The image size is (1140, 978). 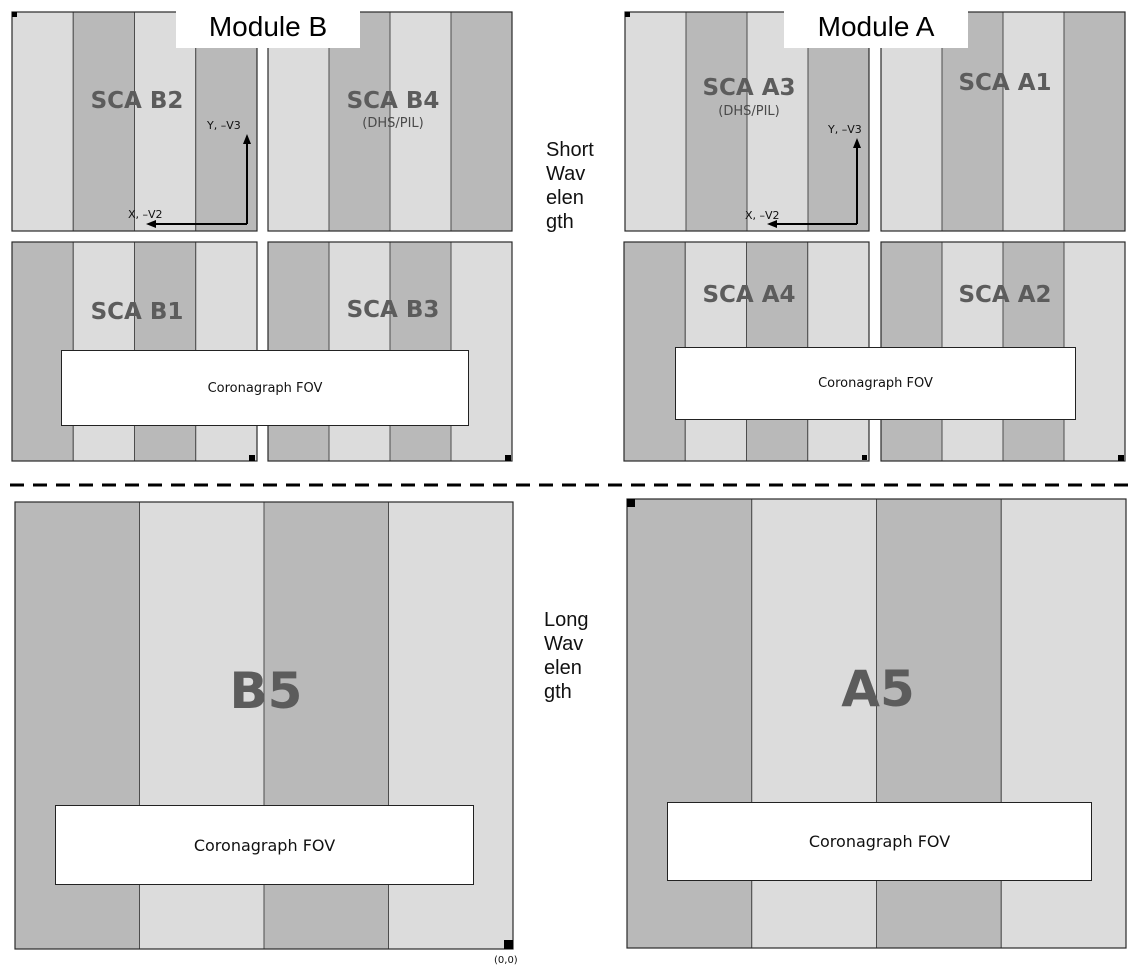 What do you see at coordinates (268, 28) in the screenshot?
I see `module-b-label: Module B` at bounding box center [268, 28].